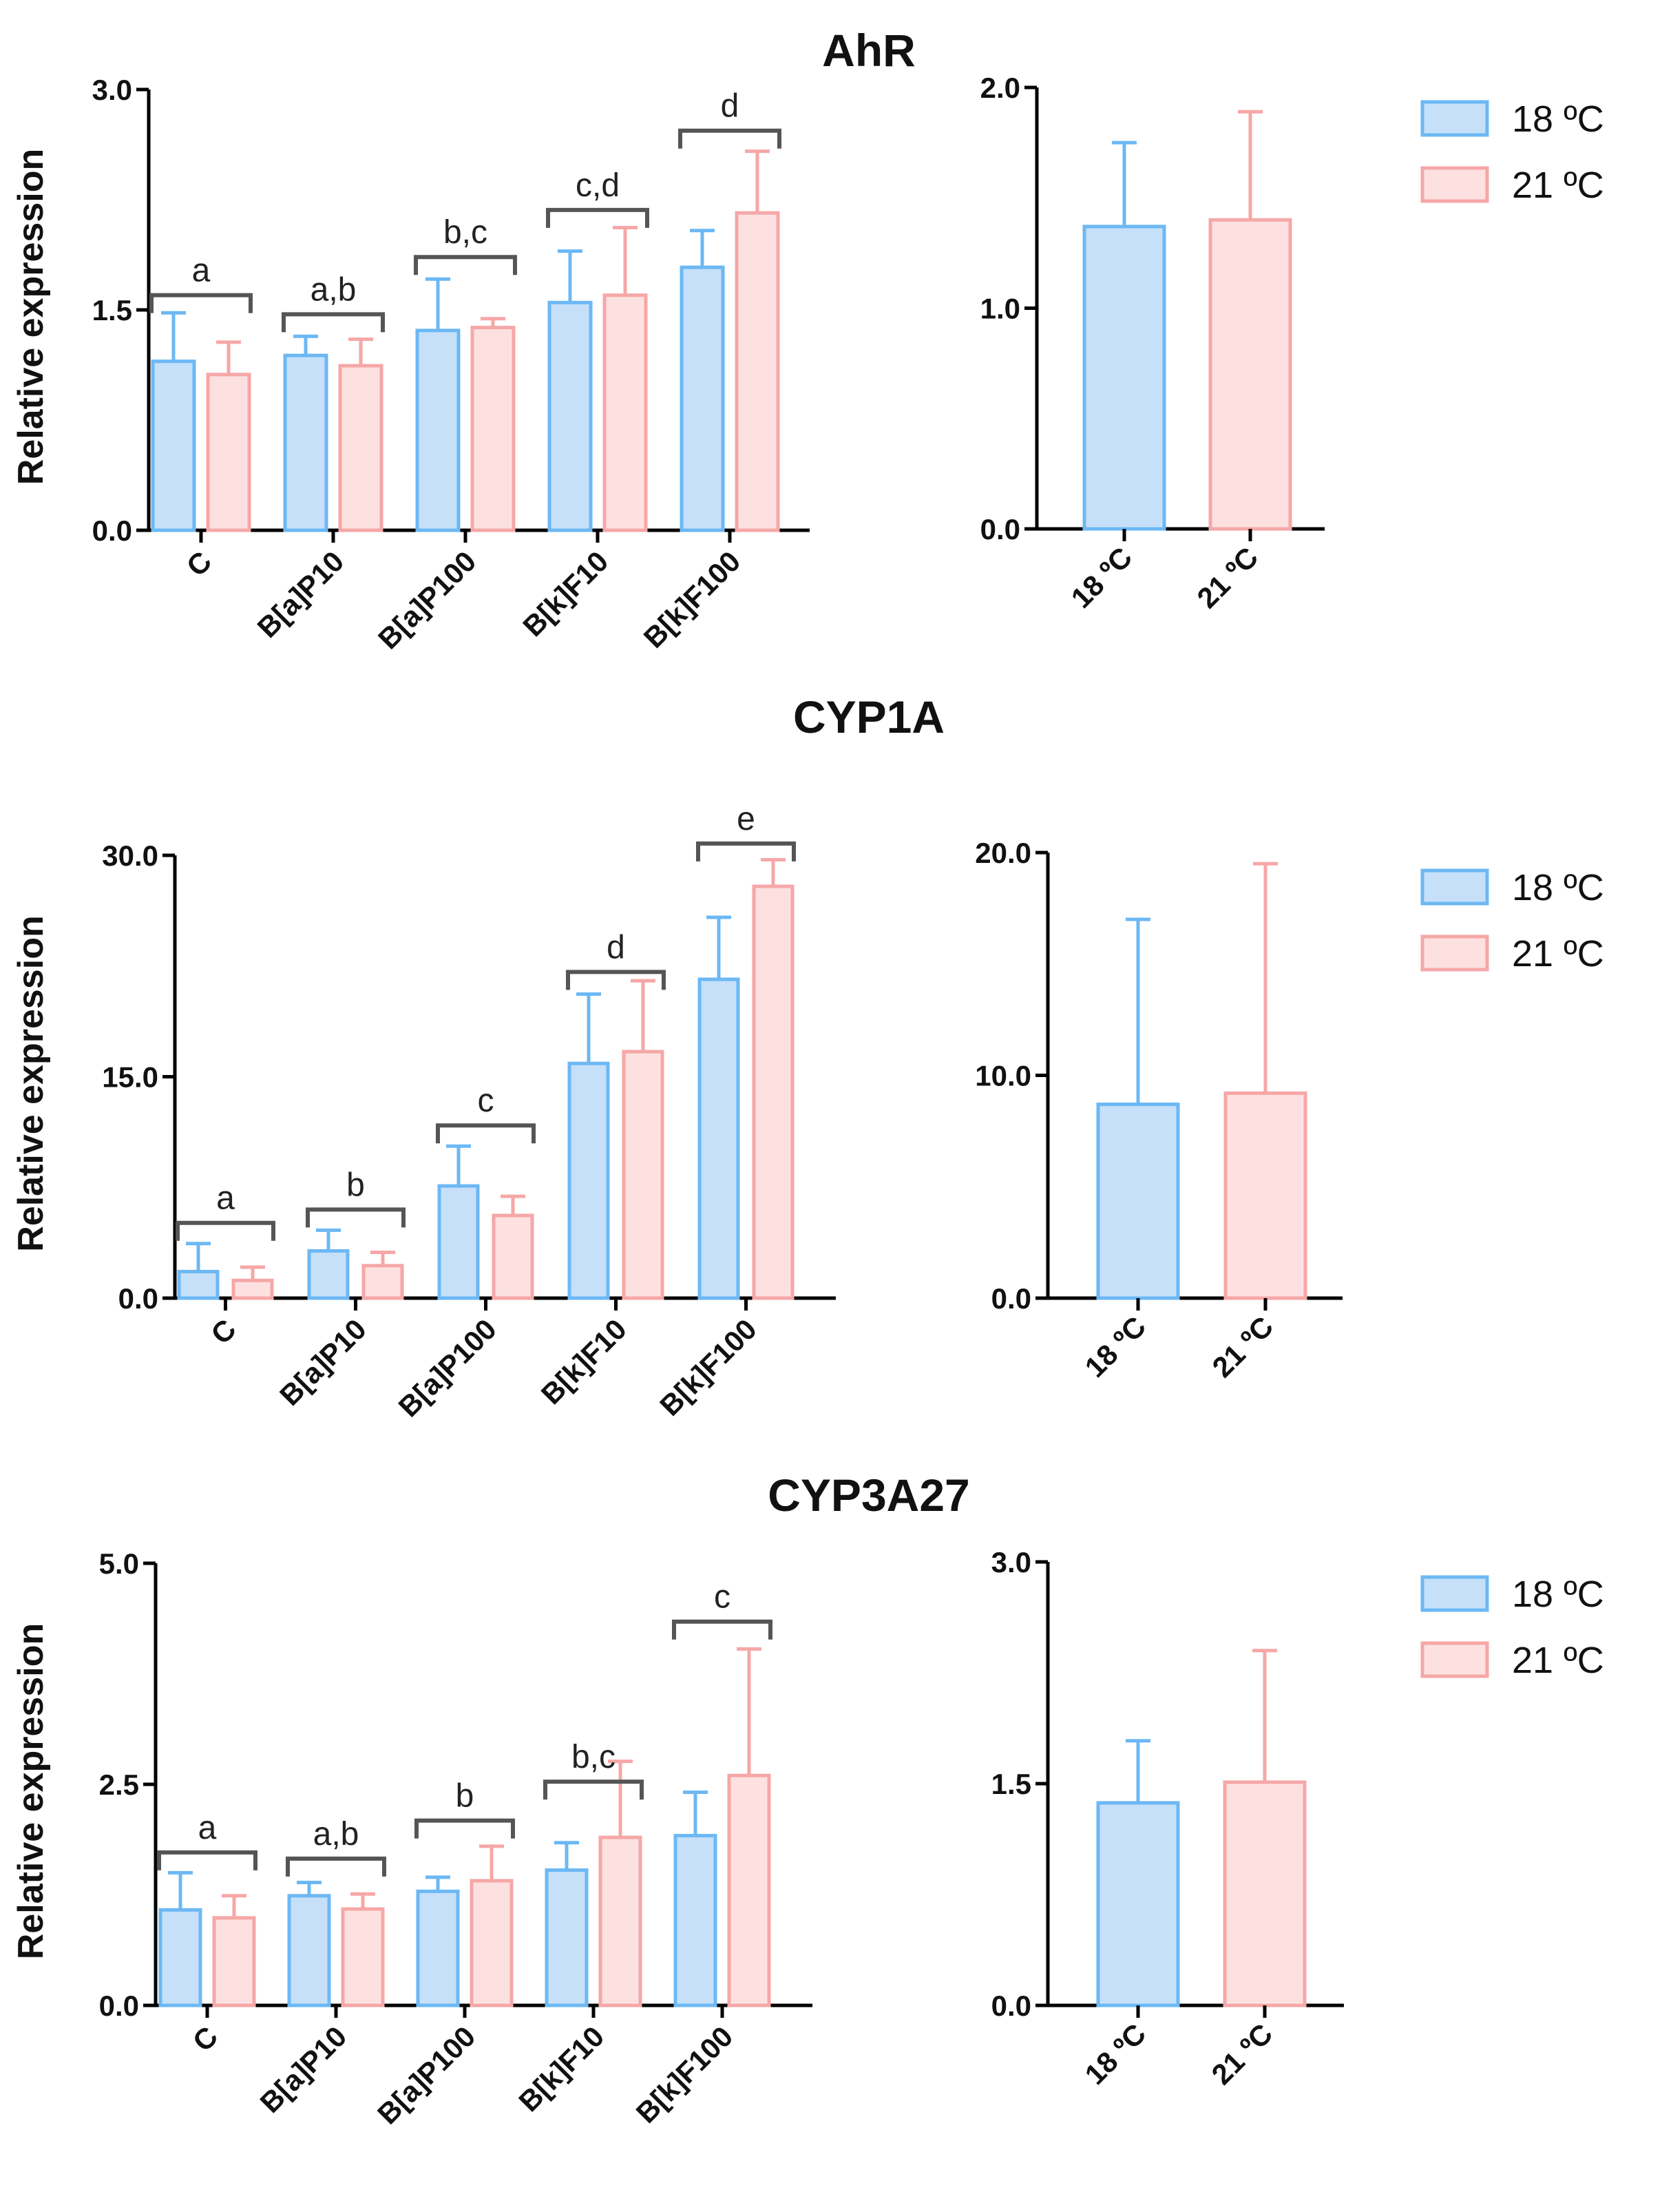  What do you see at coordinates (1003, 1076) in the screenshot?
I see `y-tick-label: 10.0` at bounding box center [1003, 1076].